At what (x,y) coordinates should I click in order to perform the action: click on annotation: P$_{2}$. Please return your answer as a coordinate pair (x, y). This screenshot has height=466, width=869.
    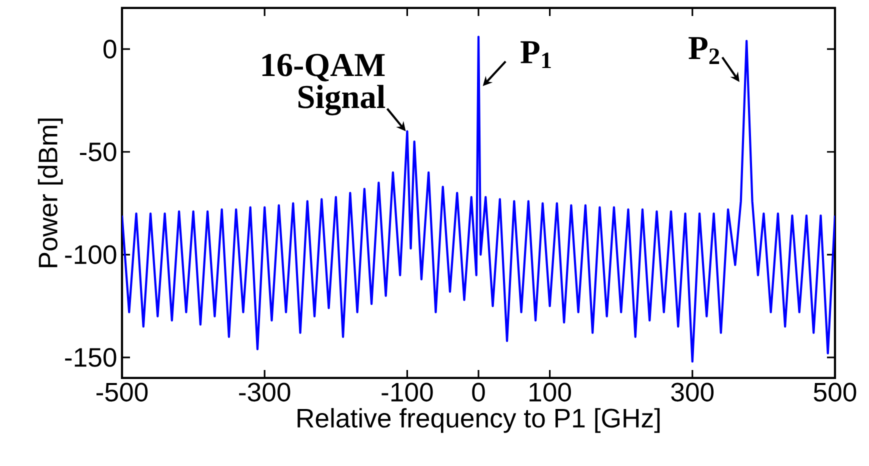
    Looking at the image, I should click on (704, 50).